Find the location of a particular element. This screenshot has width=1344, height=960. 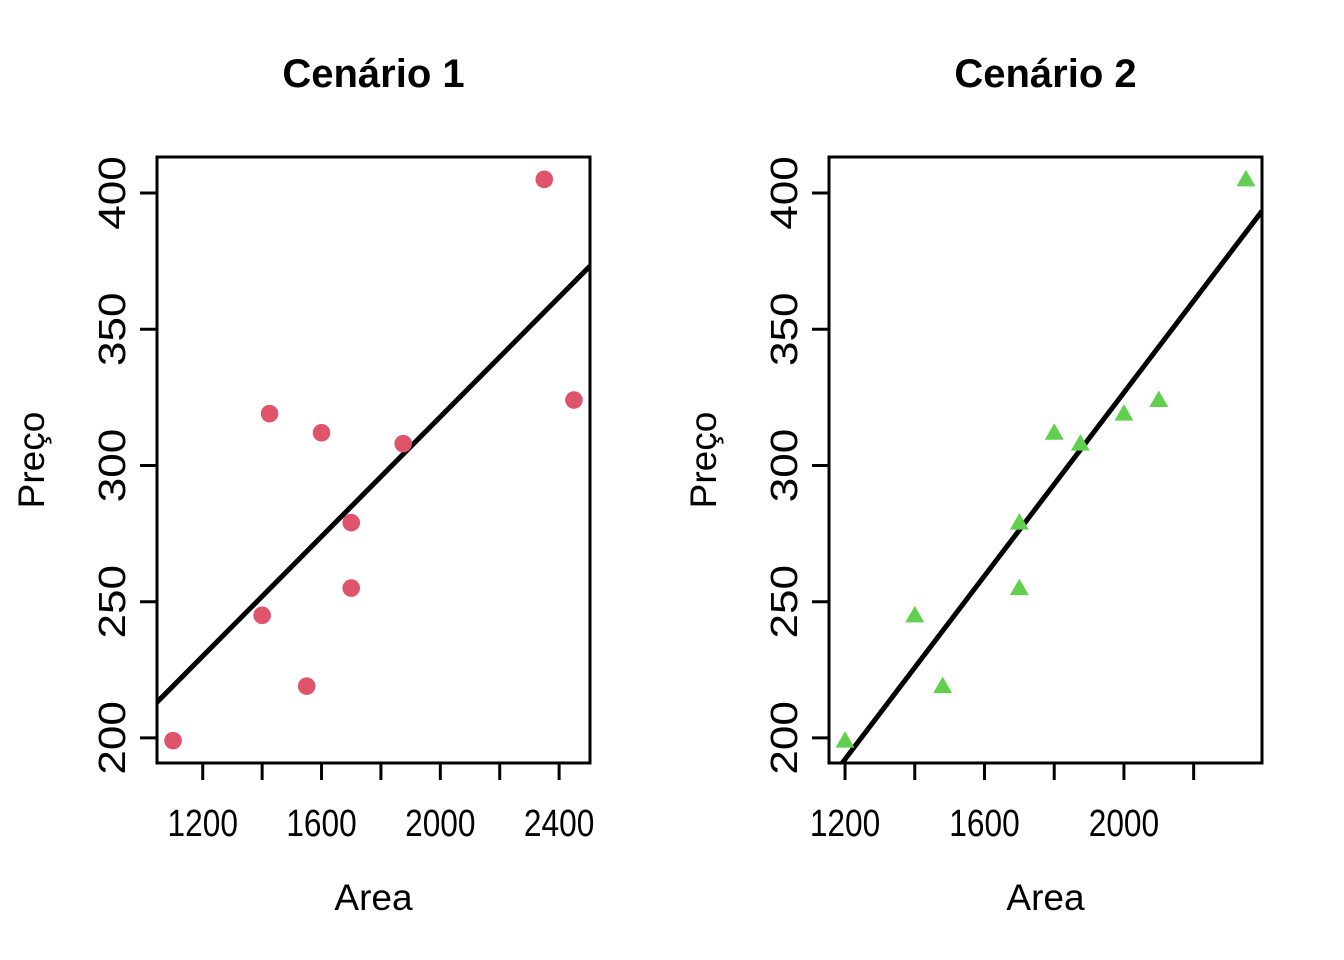

chart-title-cenario-1: Cenário 1 is located at coordinates (373, 74).